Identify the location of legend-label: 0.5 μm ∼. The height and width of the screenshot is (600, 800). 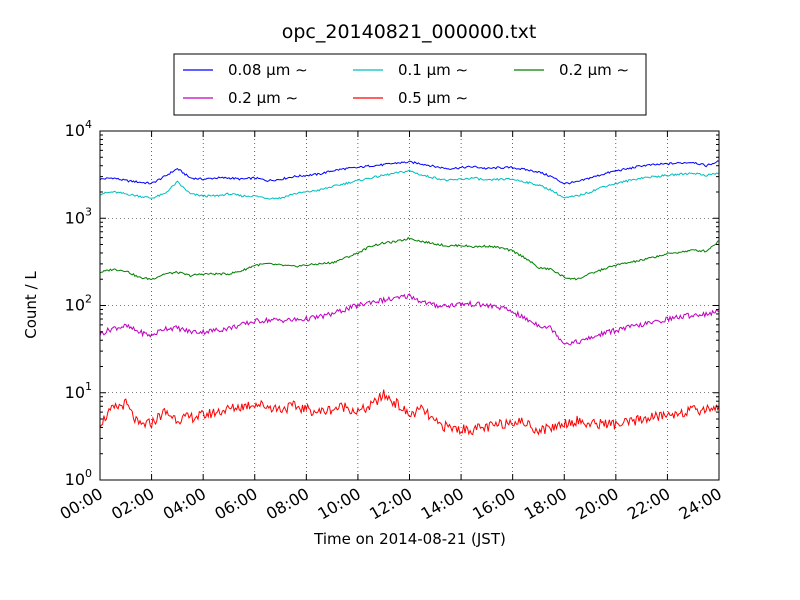
(433, 98).